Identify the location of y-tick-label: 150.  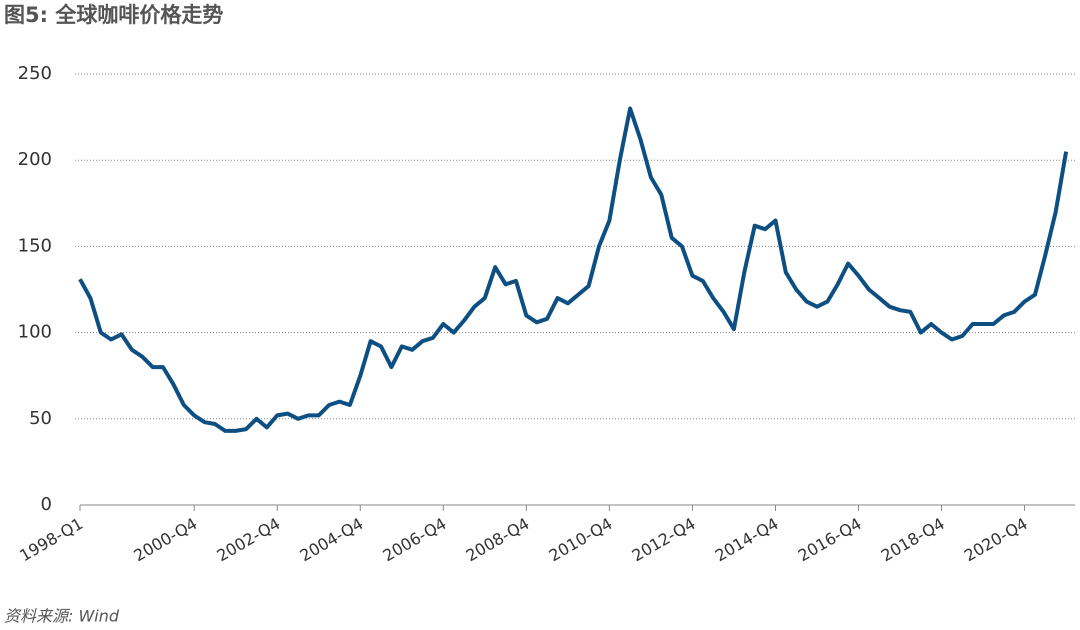
(35, 245).